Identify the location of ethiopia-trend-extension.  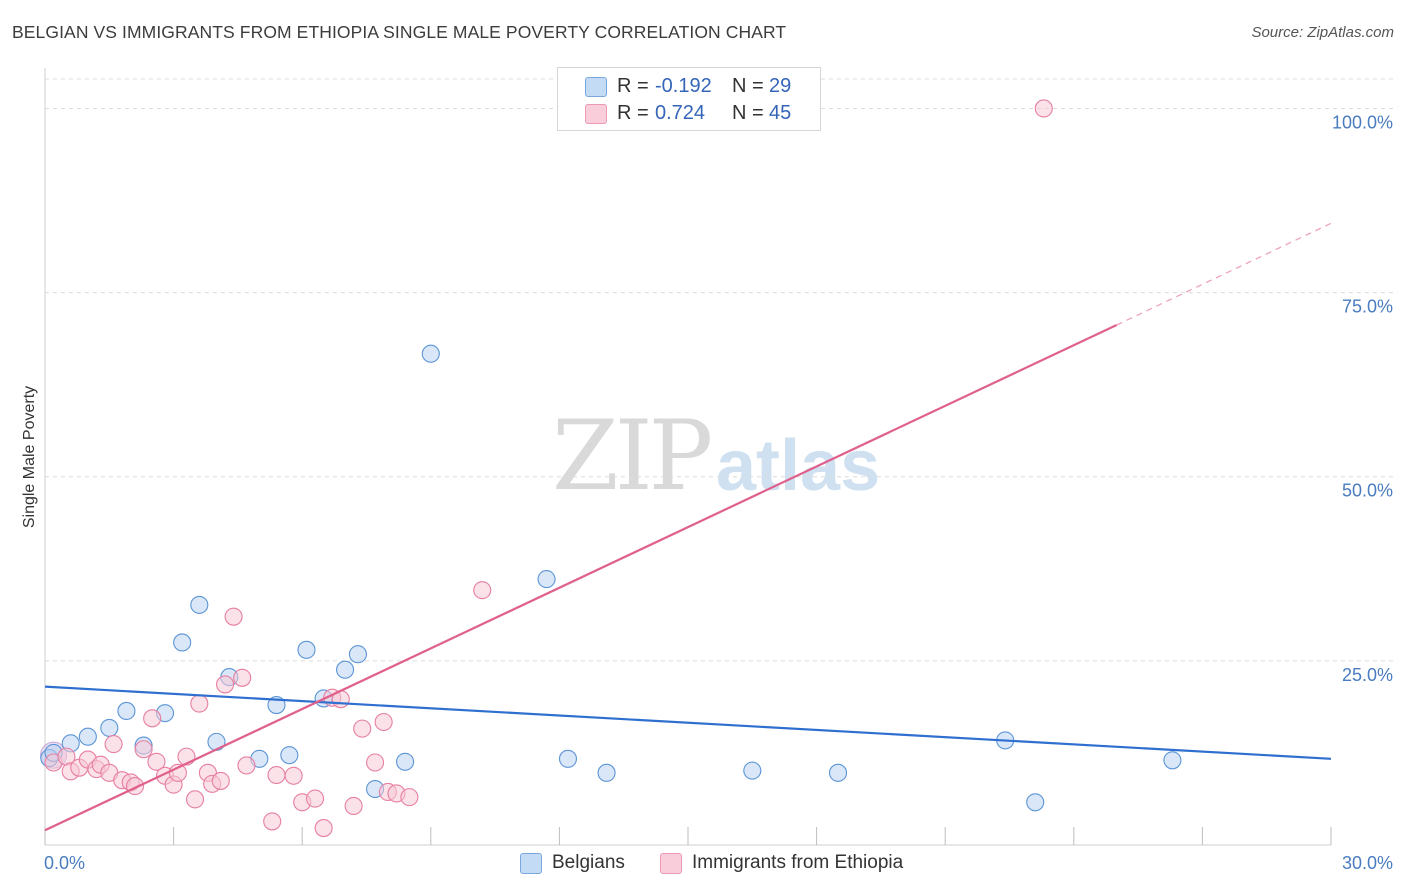
(1224, 274).